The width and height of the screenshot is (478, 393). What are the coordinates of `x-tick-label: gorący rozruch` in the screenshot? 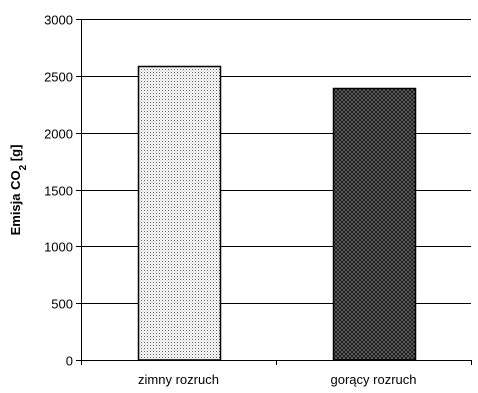 It's located at (374, 379).